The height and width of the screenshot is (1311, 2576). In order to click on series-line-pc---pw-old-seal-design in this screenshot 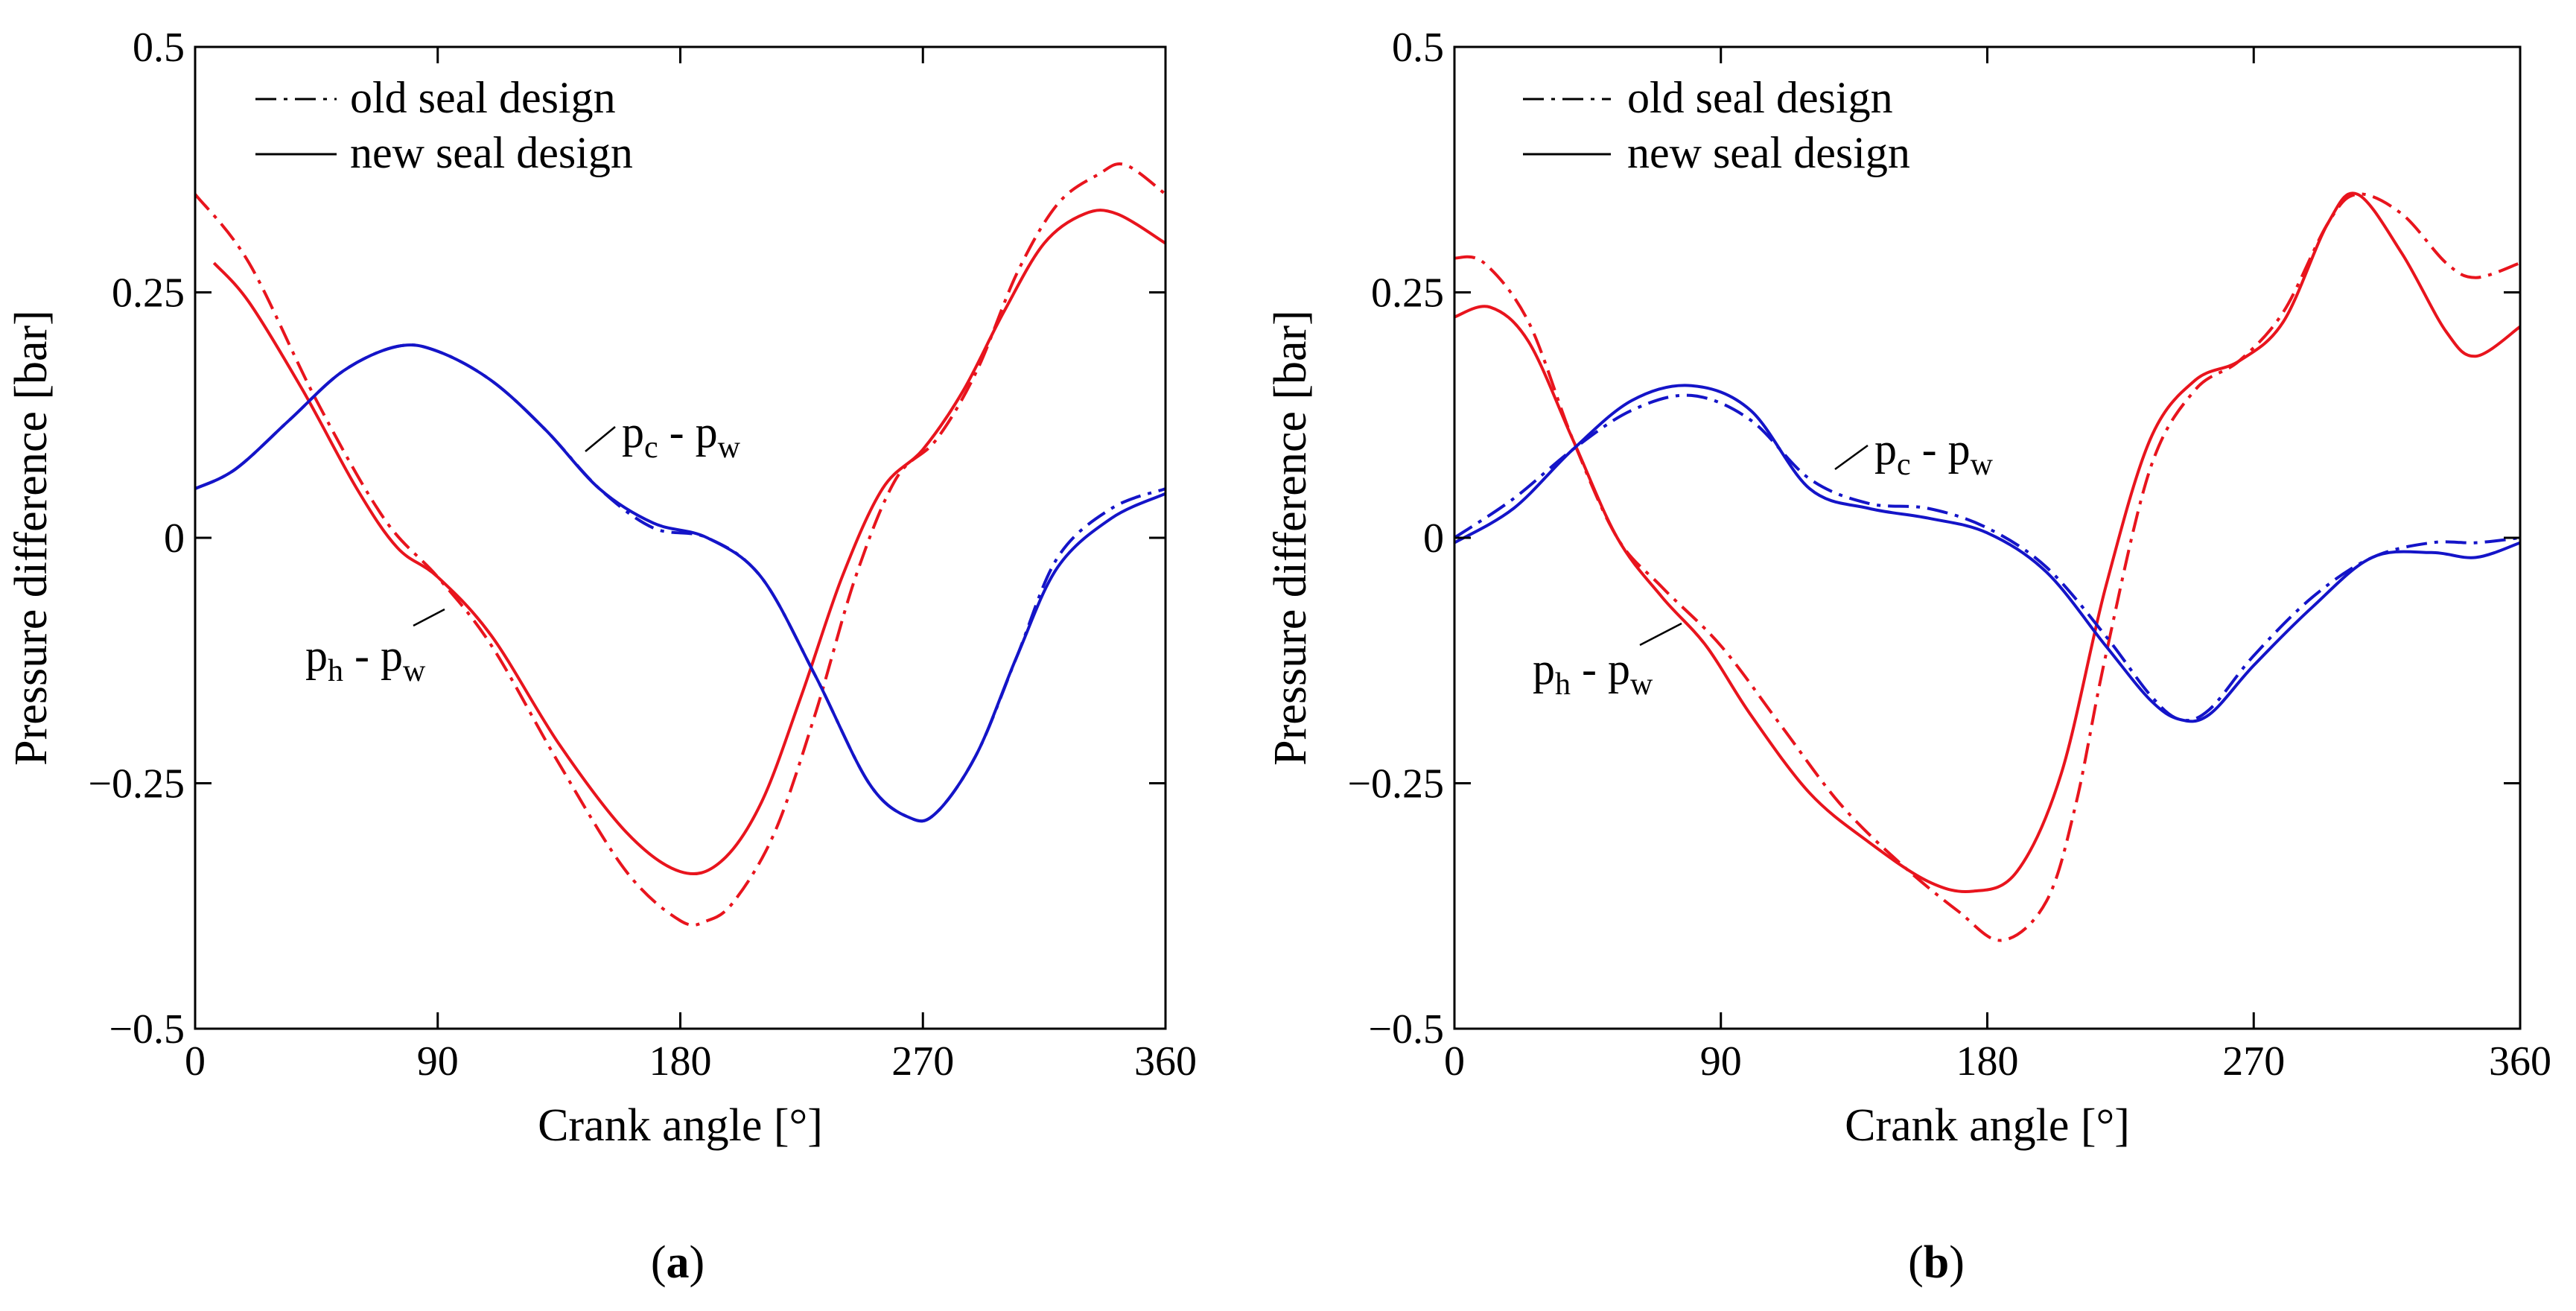, I will do `click(1987, 558)`.